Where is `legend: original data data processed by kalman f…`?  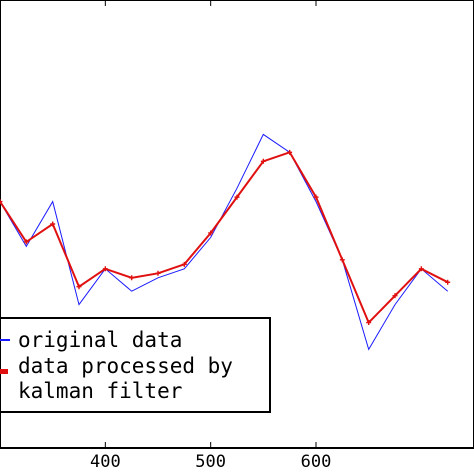 legend: original data data processed by kalman f… is located at coordinates (135, 365).